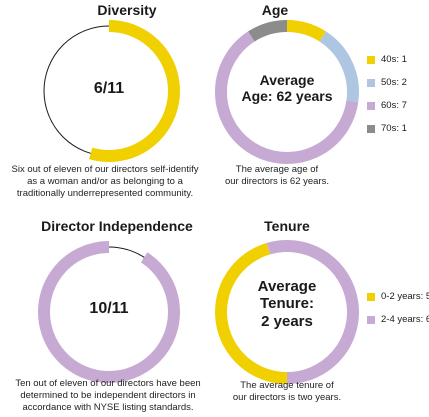 This screenshot has width=429, height=417. What do you see at coordinates (394, 59) in the screenshot?
I see `legend-label: 40s: 1` at bounding box center [394, 59].